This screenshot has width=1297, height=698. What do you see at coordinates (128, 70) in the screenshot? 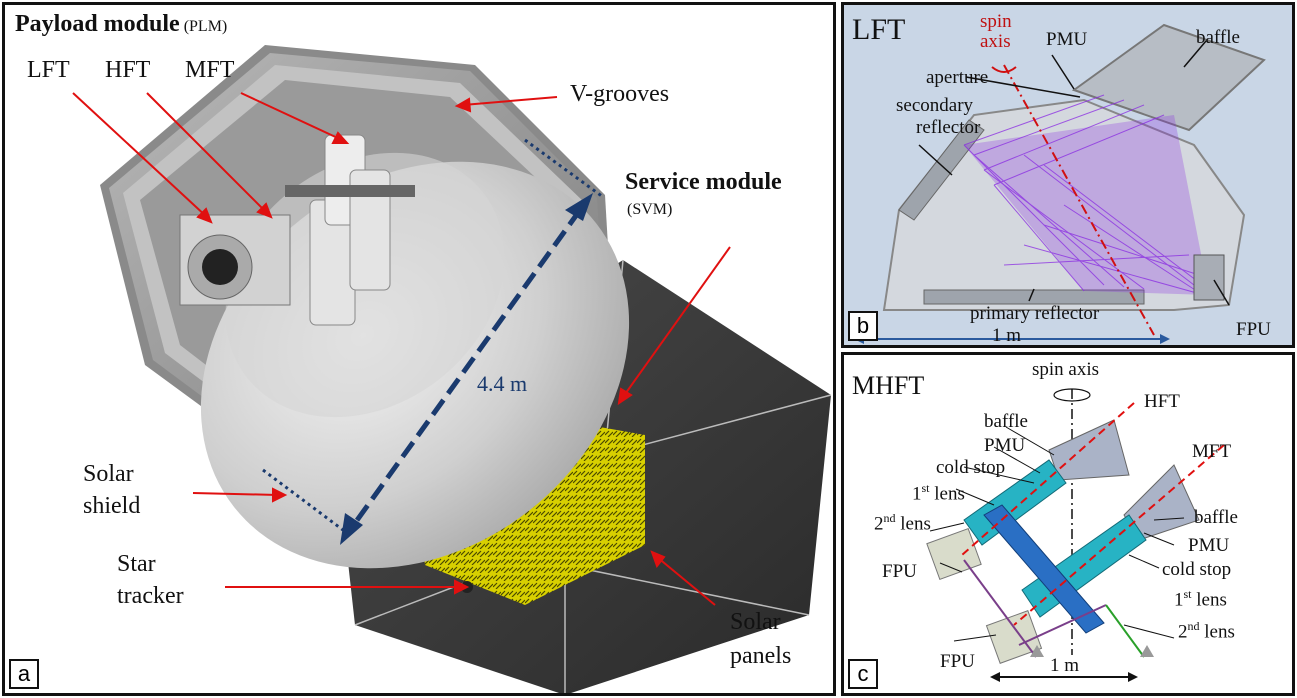
I see `label-hft: HFT` at bounding box center [128, 70].